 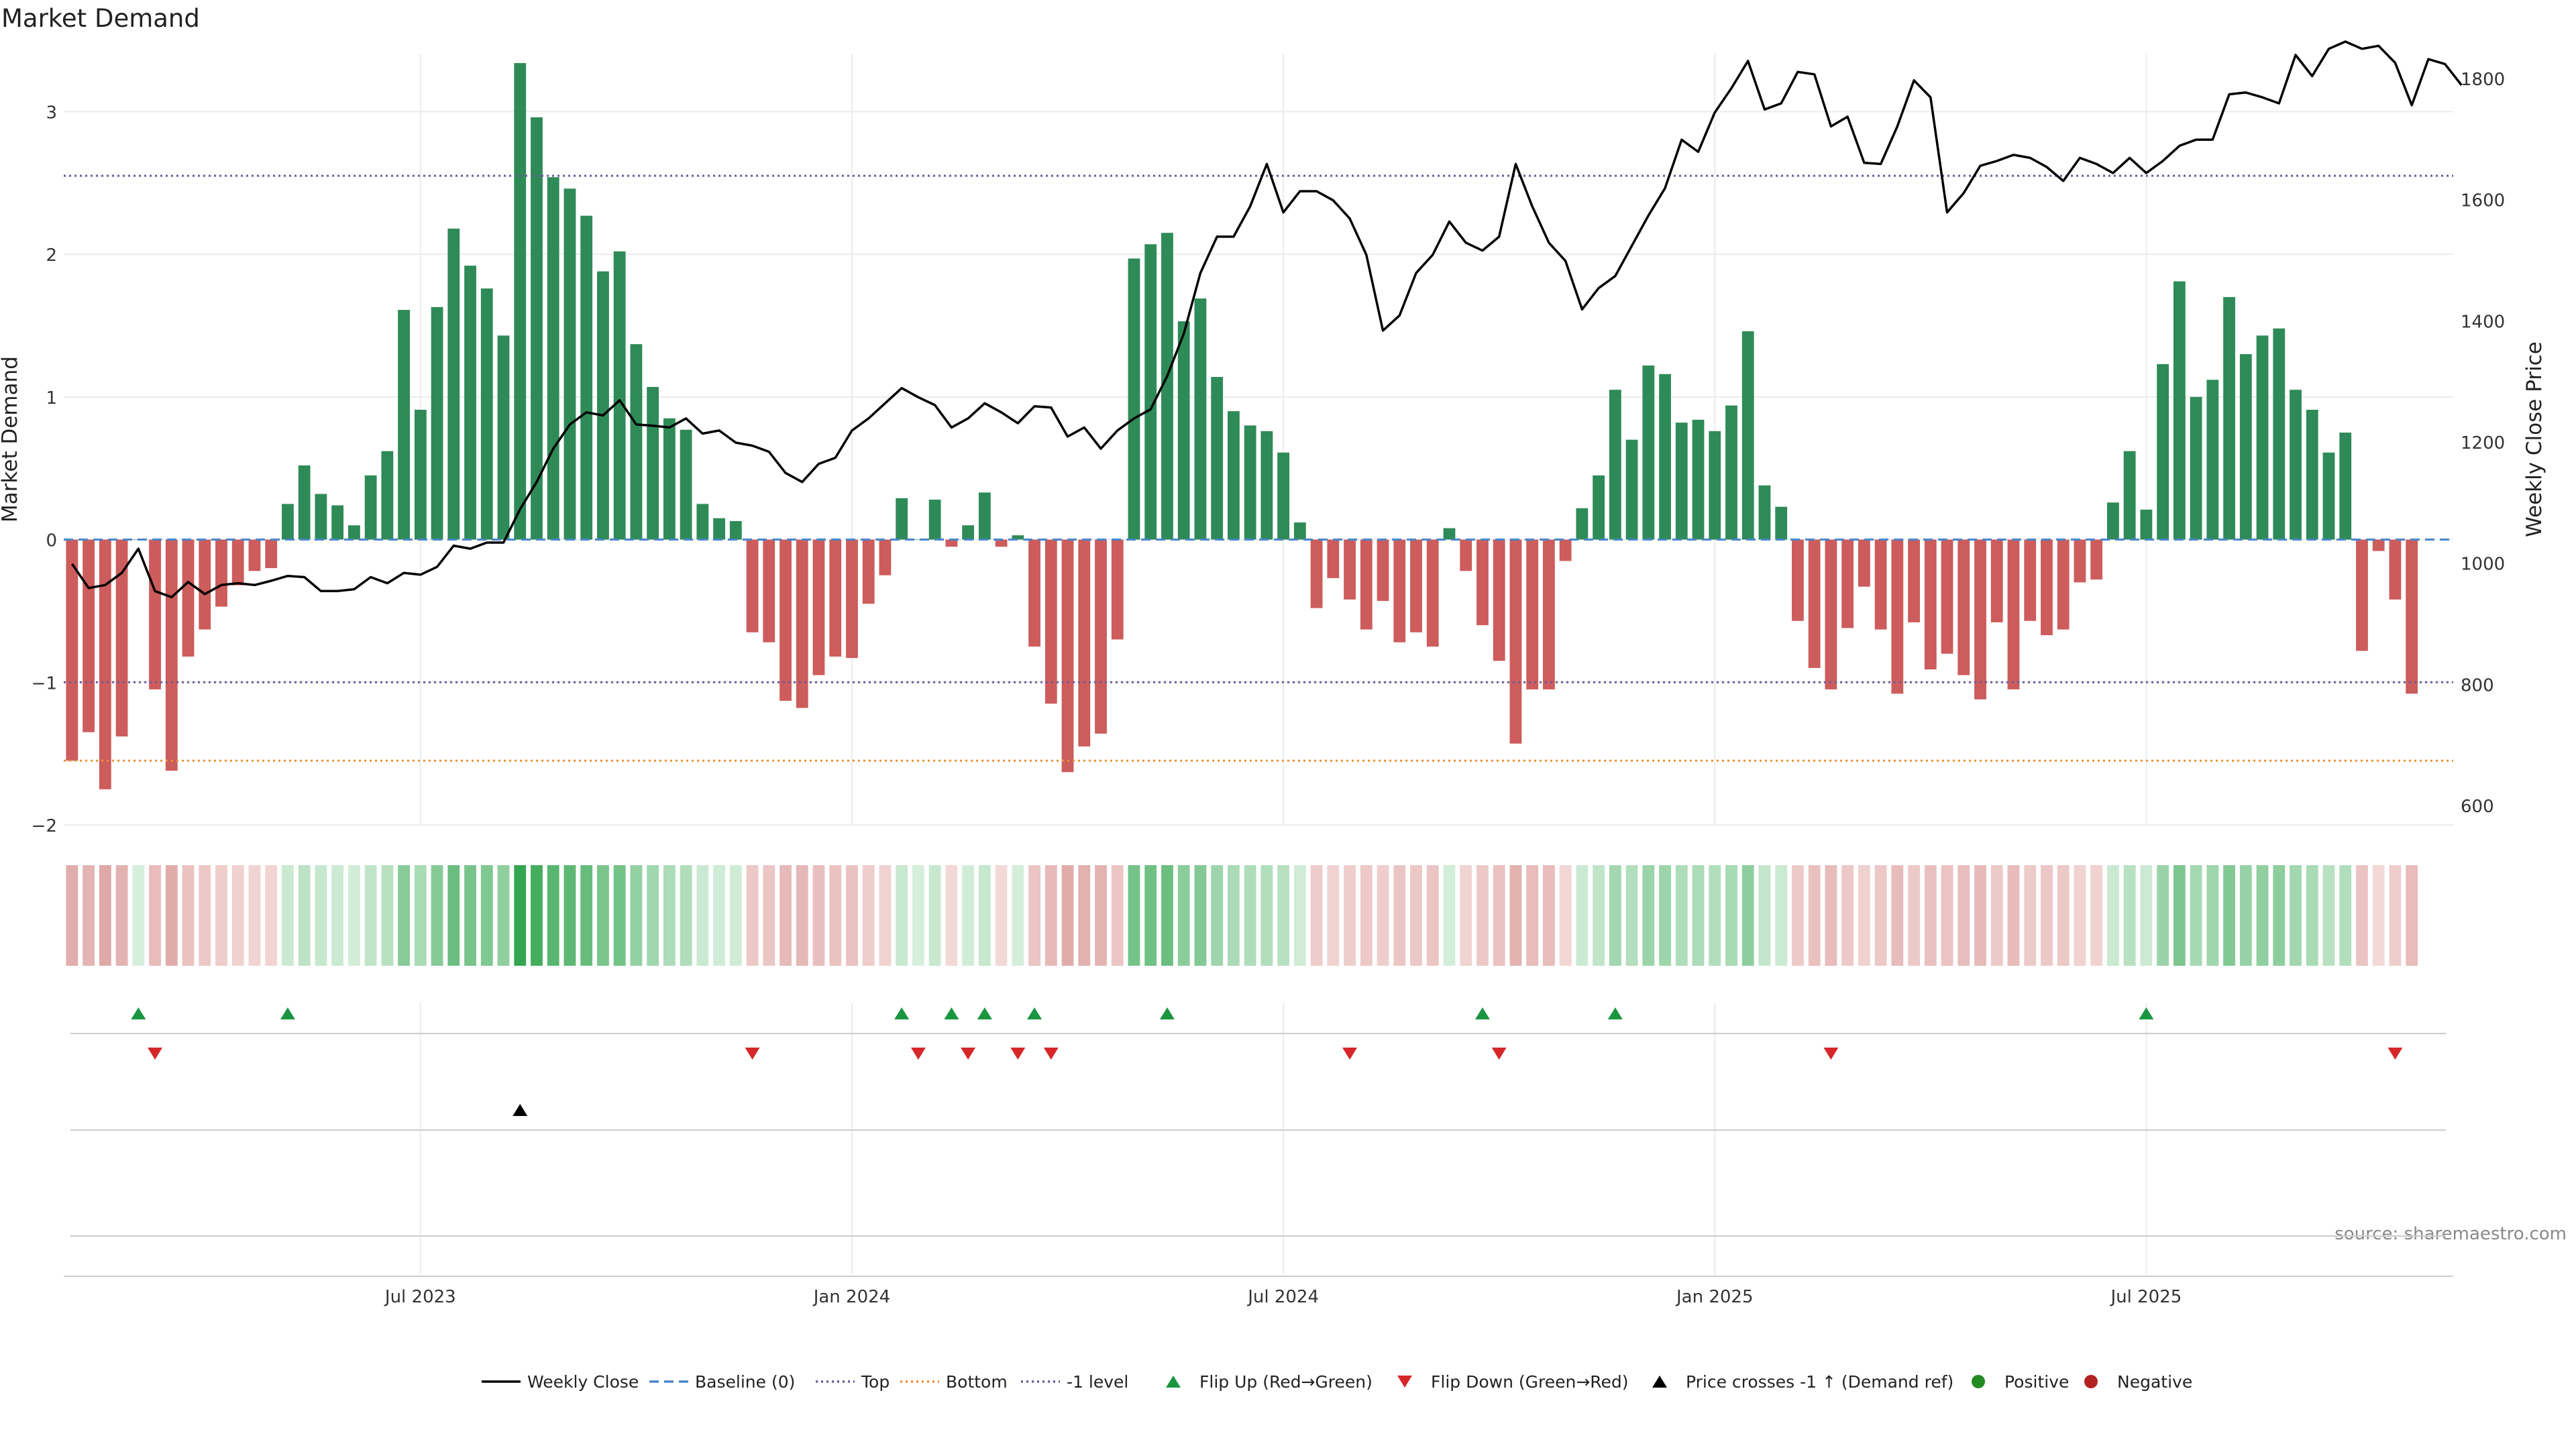 I want to click on watermark: source: sharemaestro.com, so click(x=2450, y=1234).